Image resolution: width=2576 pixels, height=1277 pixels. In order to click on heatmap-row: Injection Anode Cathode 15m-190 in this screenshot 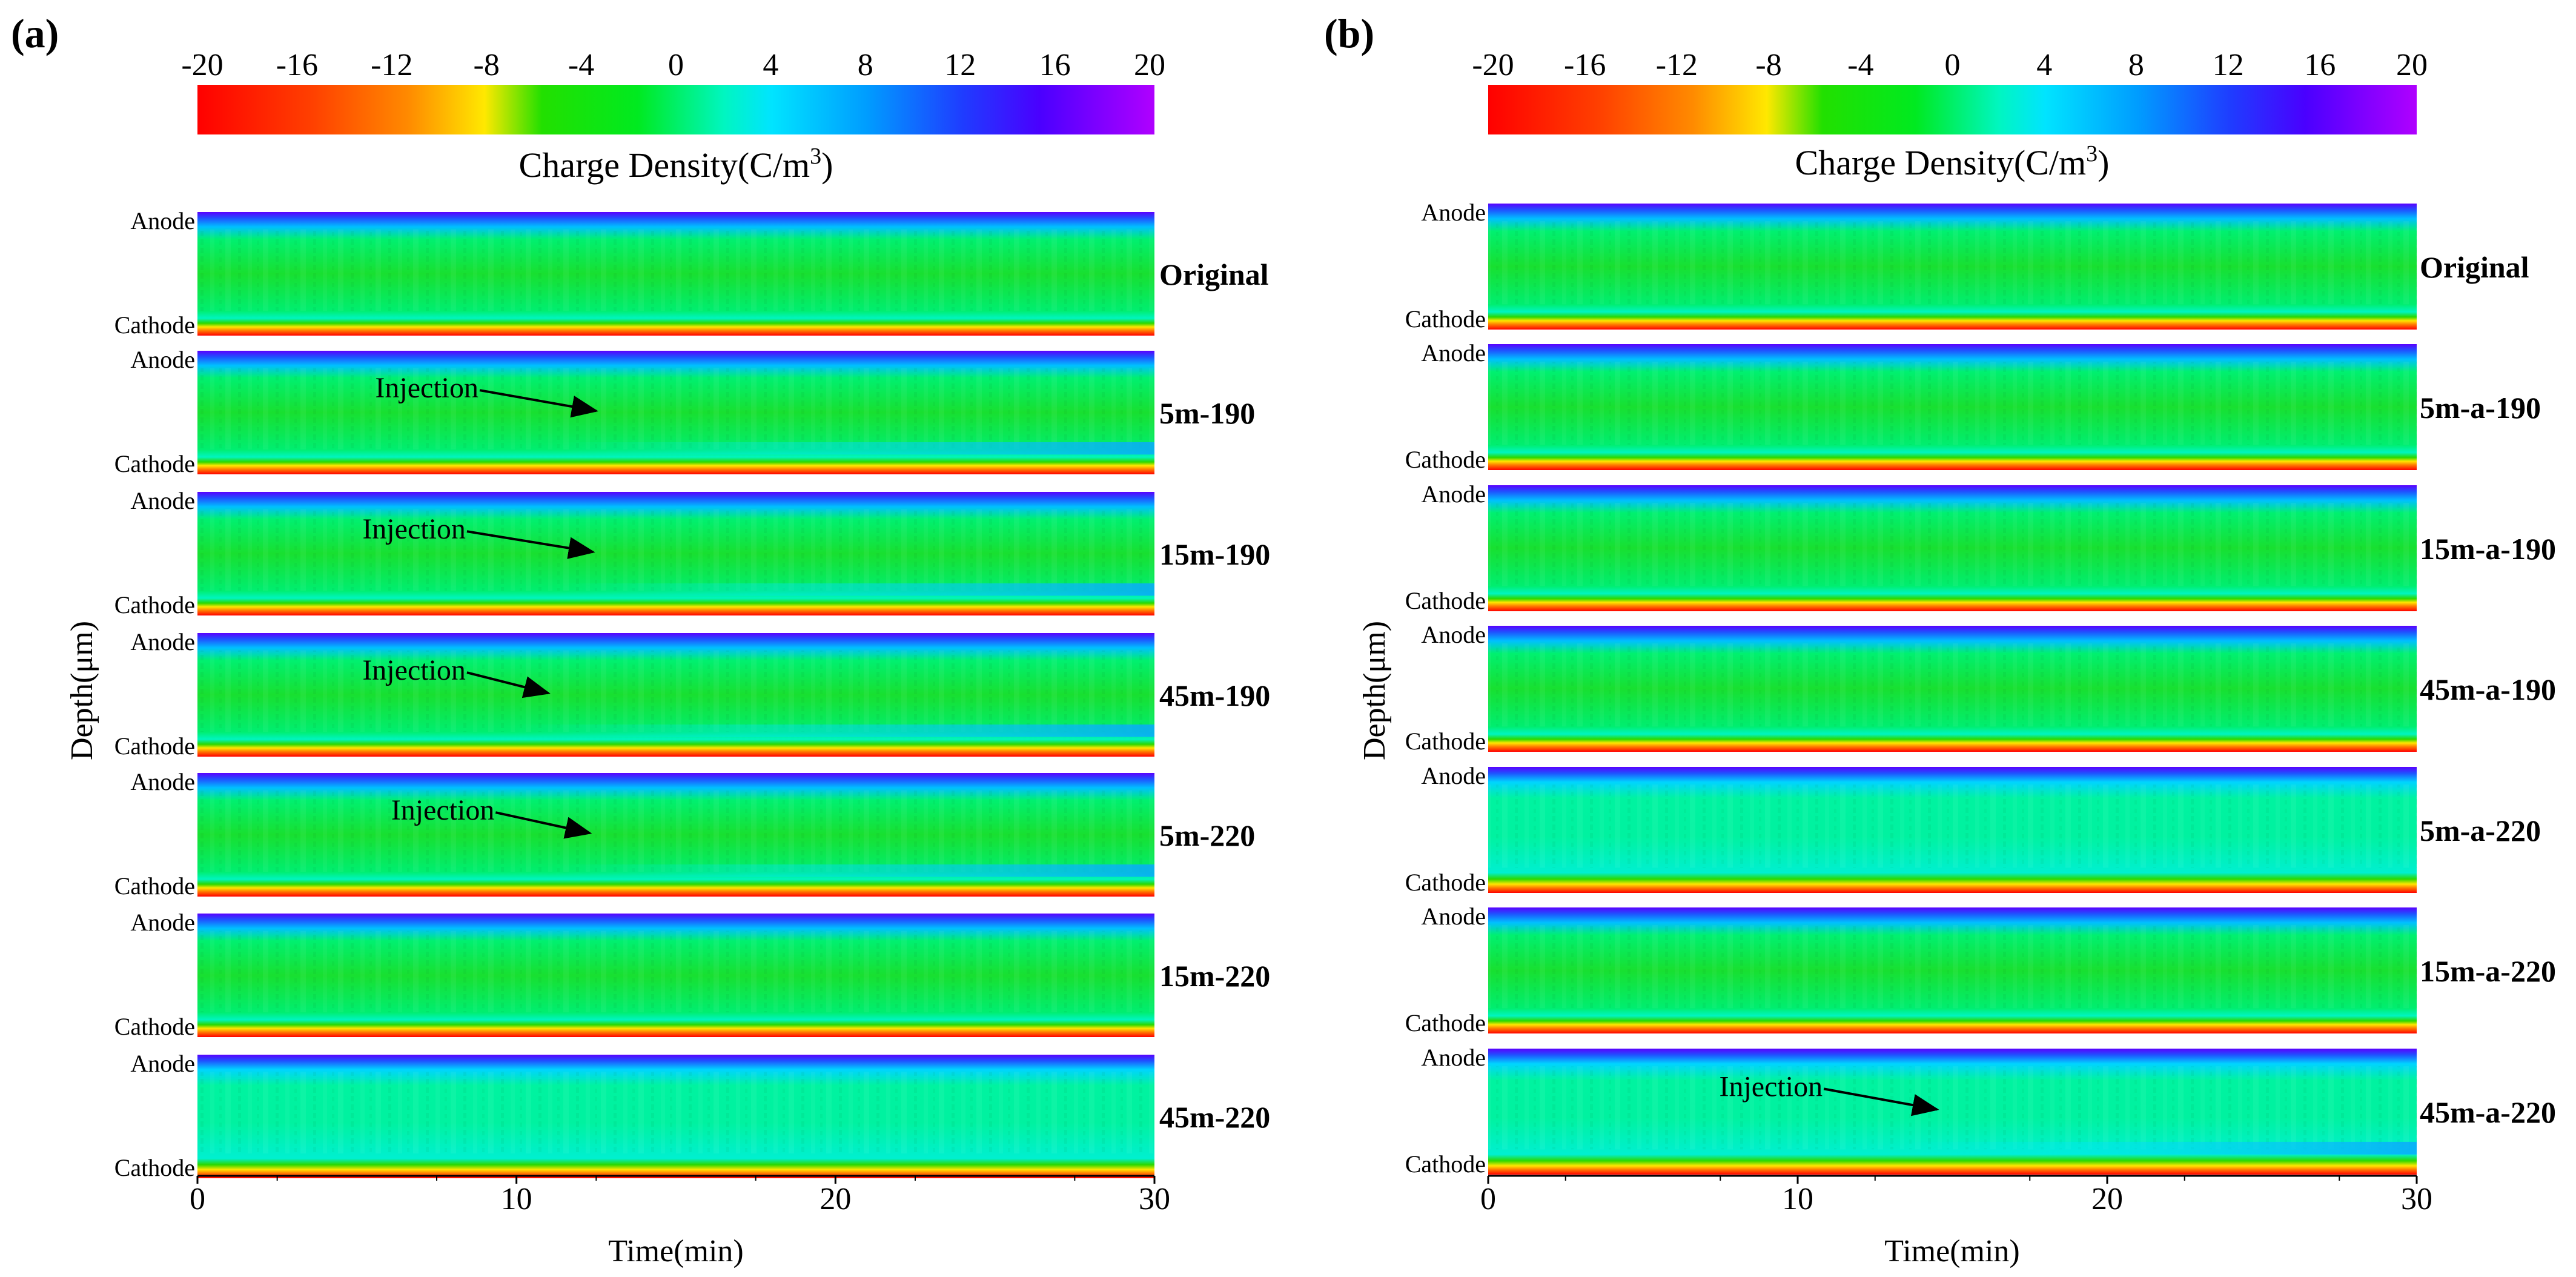, I will do `click(692, 553)`.